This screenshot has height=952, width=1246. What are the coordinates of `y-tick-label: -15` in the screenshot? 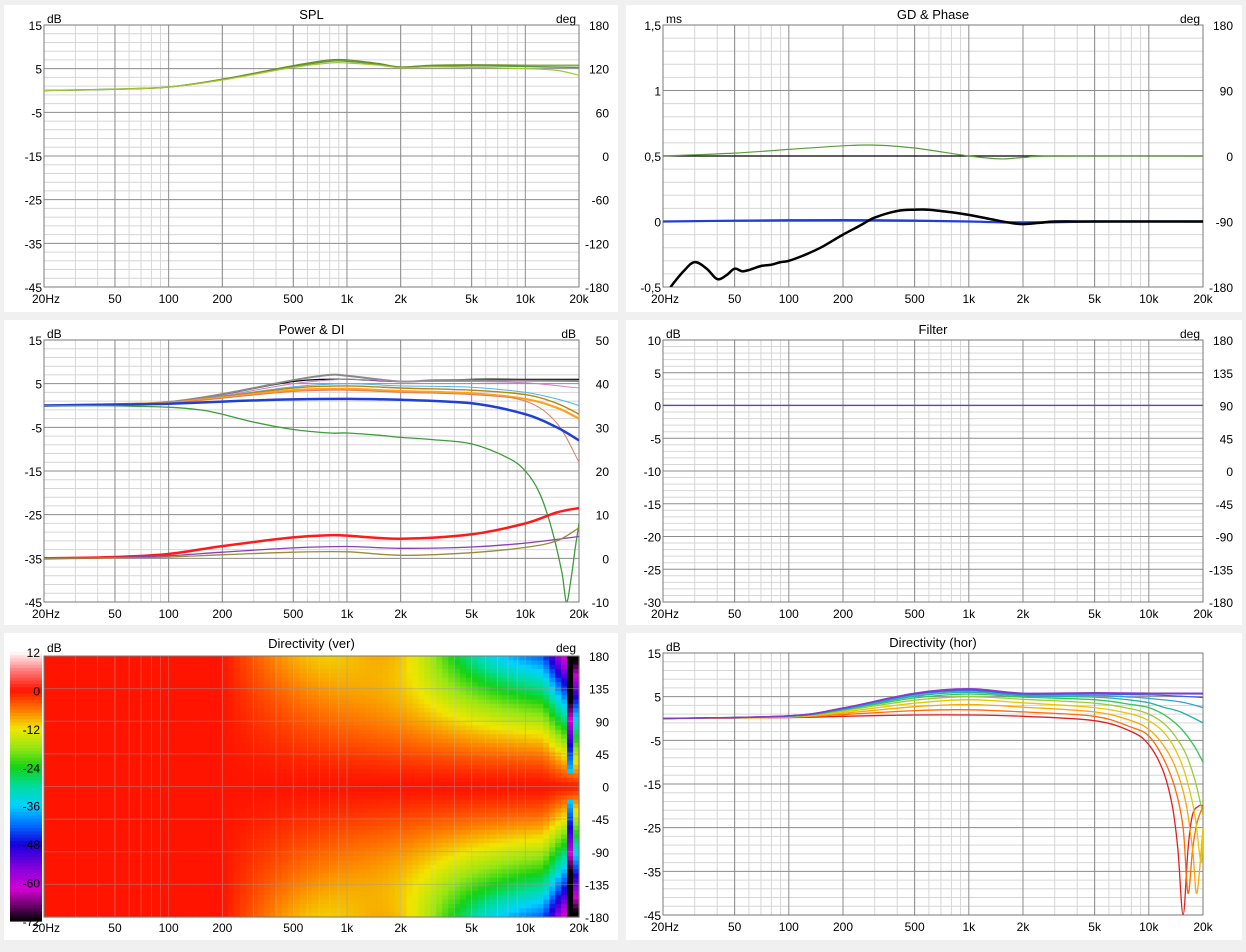 It's located at (34, 472).